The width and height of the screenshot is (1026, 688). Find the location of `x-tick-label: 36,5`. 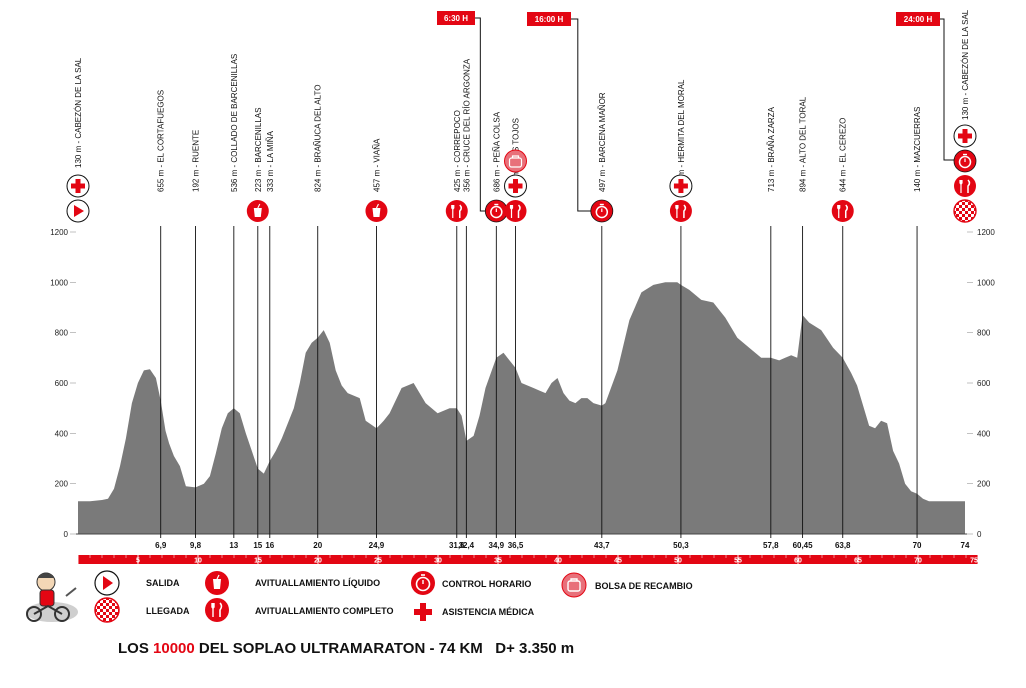

x-tick-label: 36,5 is located at coordinates (516, 545).